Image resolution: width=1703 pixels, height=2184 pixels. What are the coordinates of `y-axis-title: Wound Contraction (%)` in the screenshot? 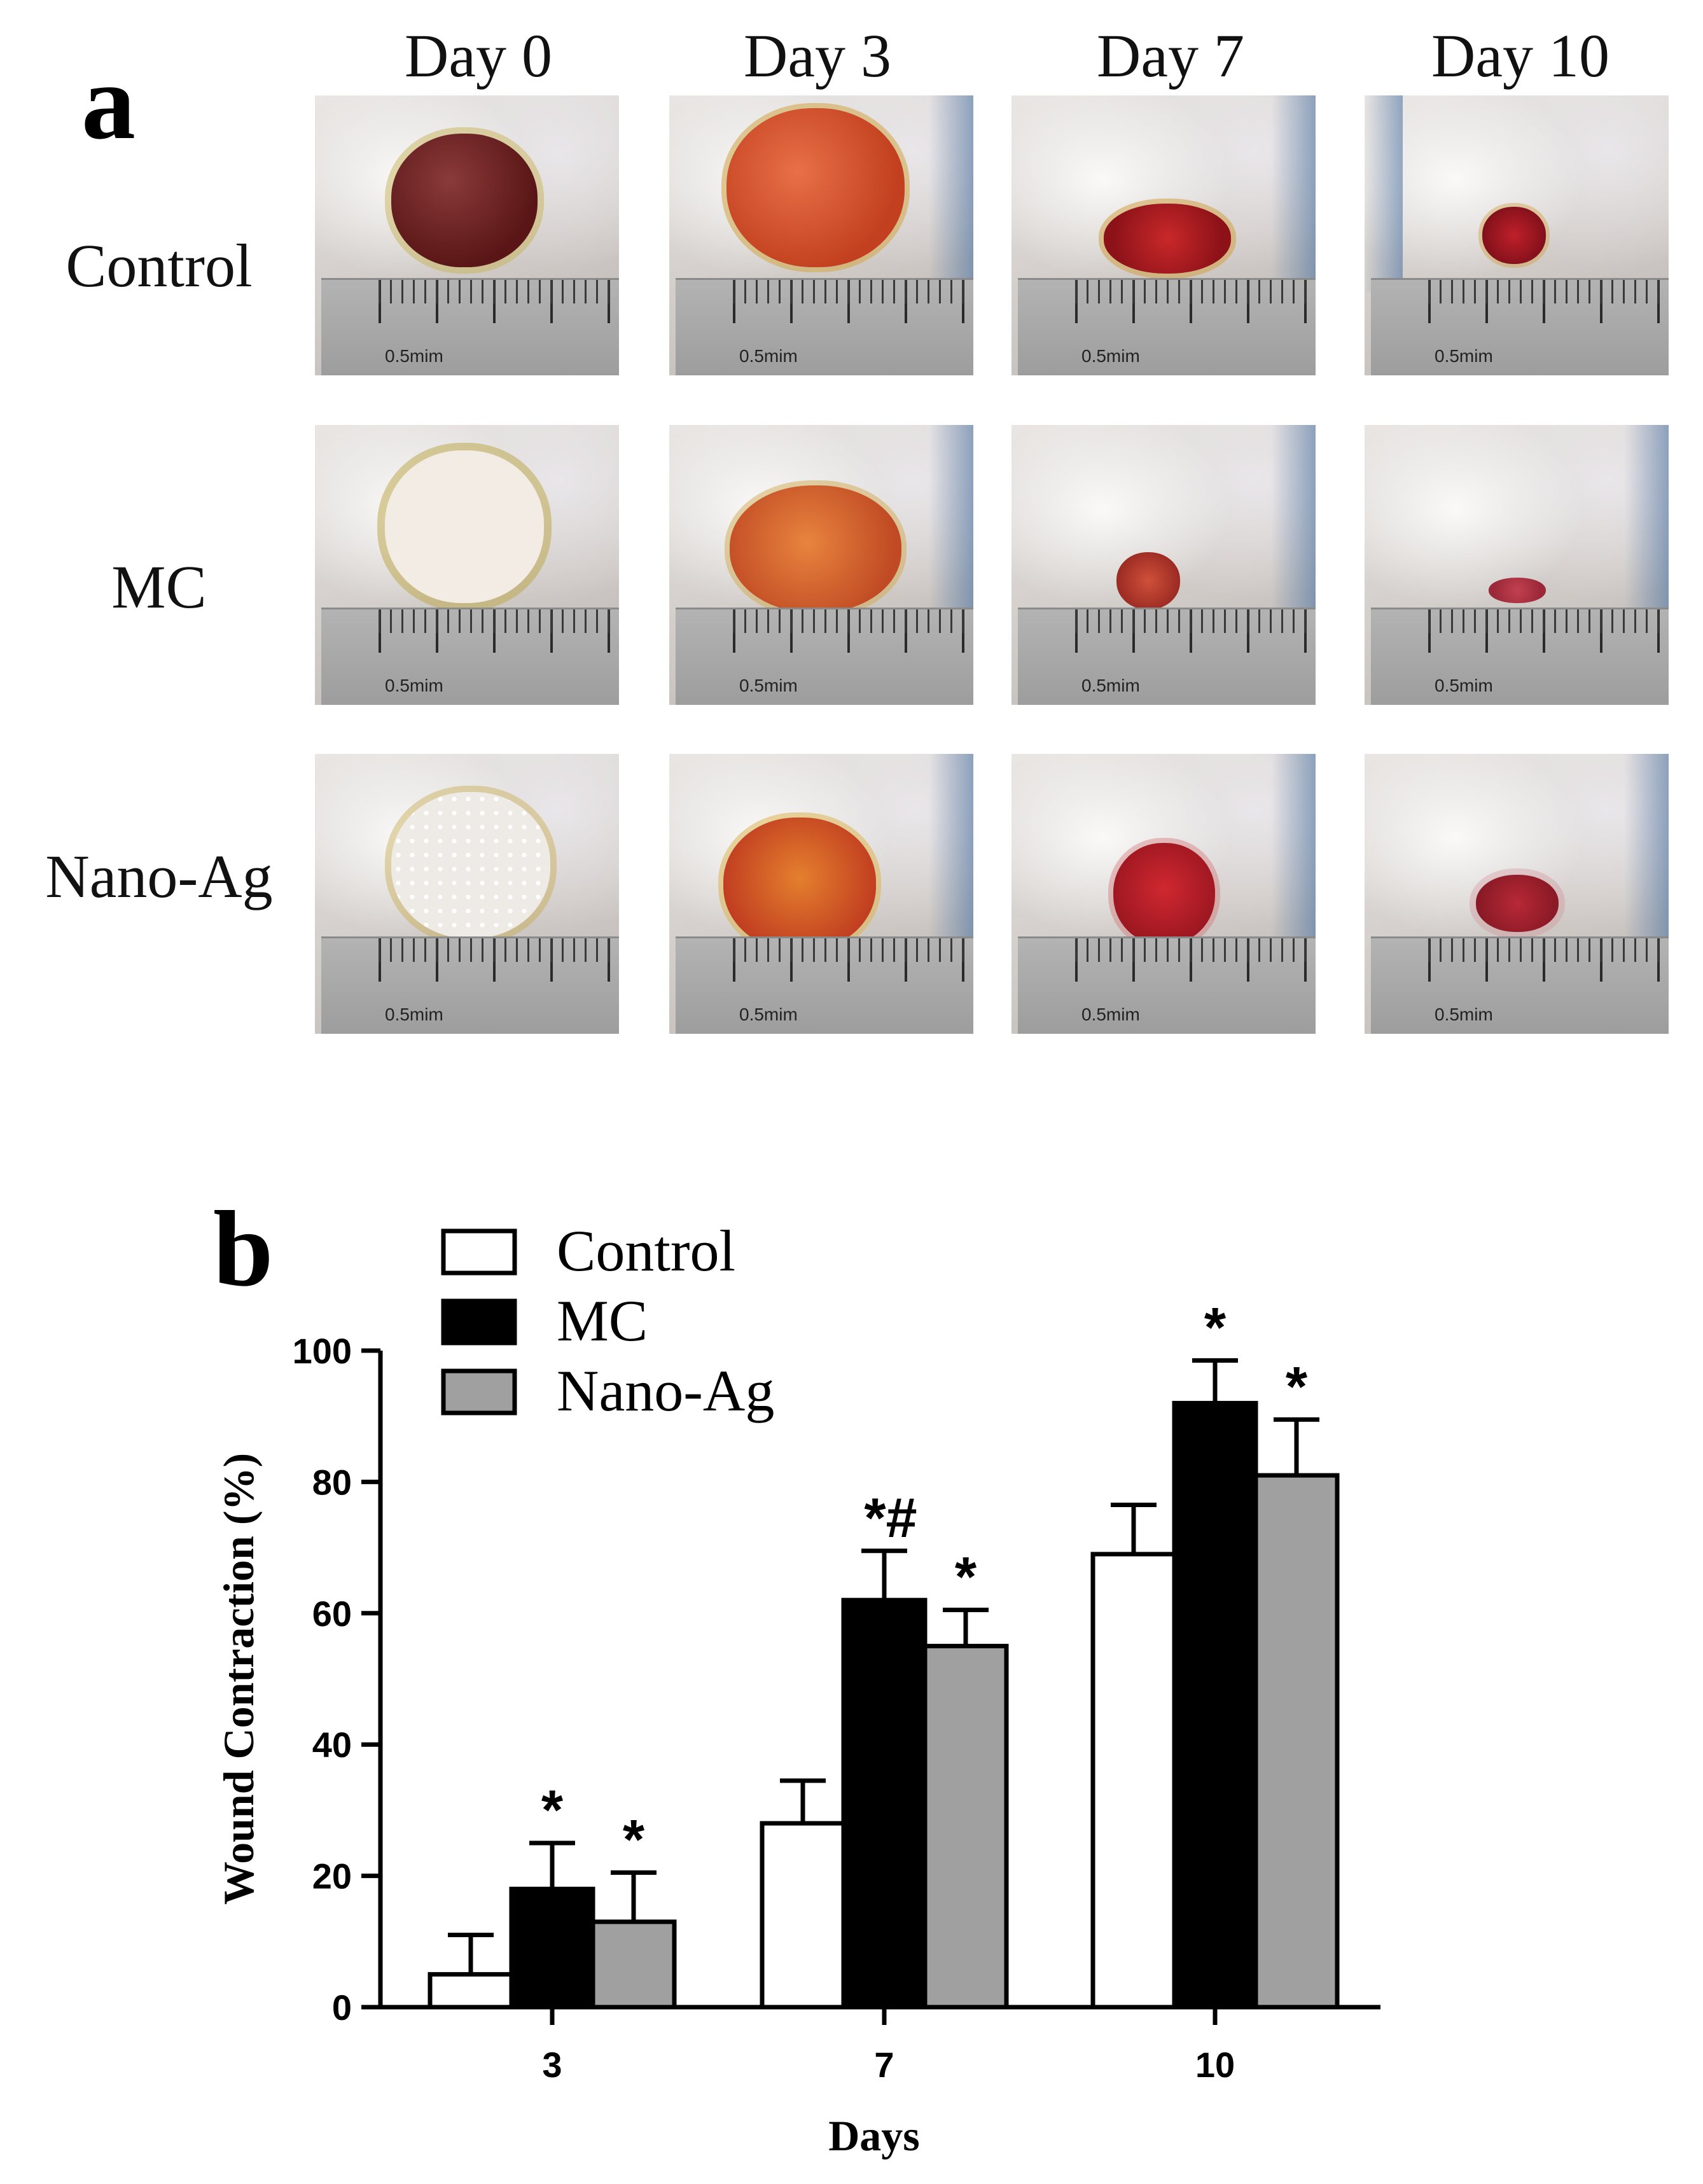 It's located at (238, 1679).